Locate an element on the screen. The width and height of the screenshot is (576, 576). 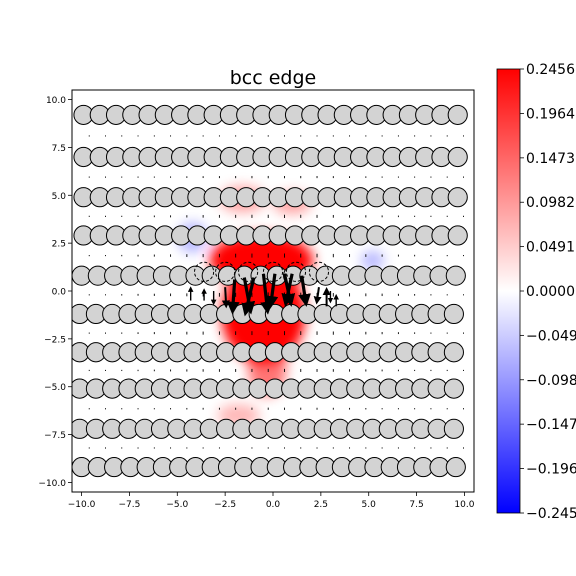
displacement-arrows is located at coordinates (263, 295).